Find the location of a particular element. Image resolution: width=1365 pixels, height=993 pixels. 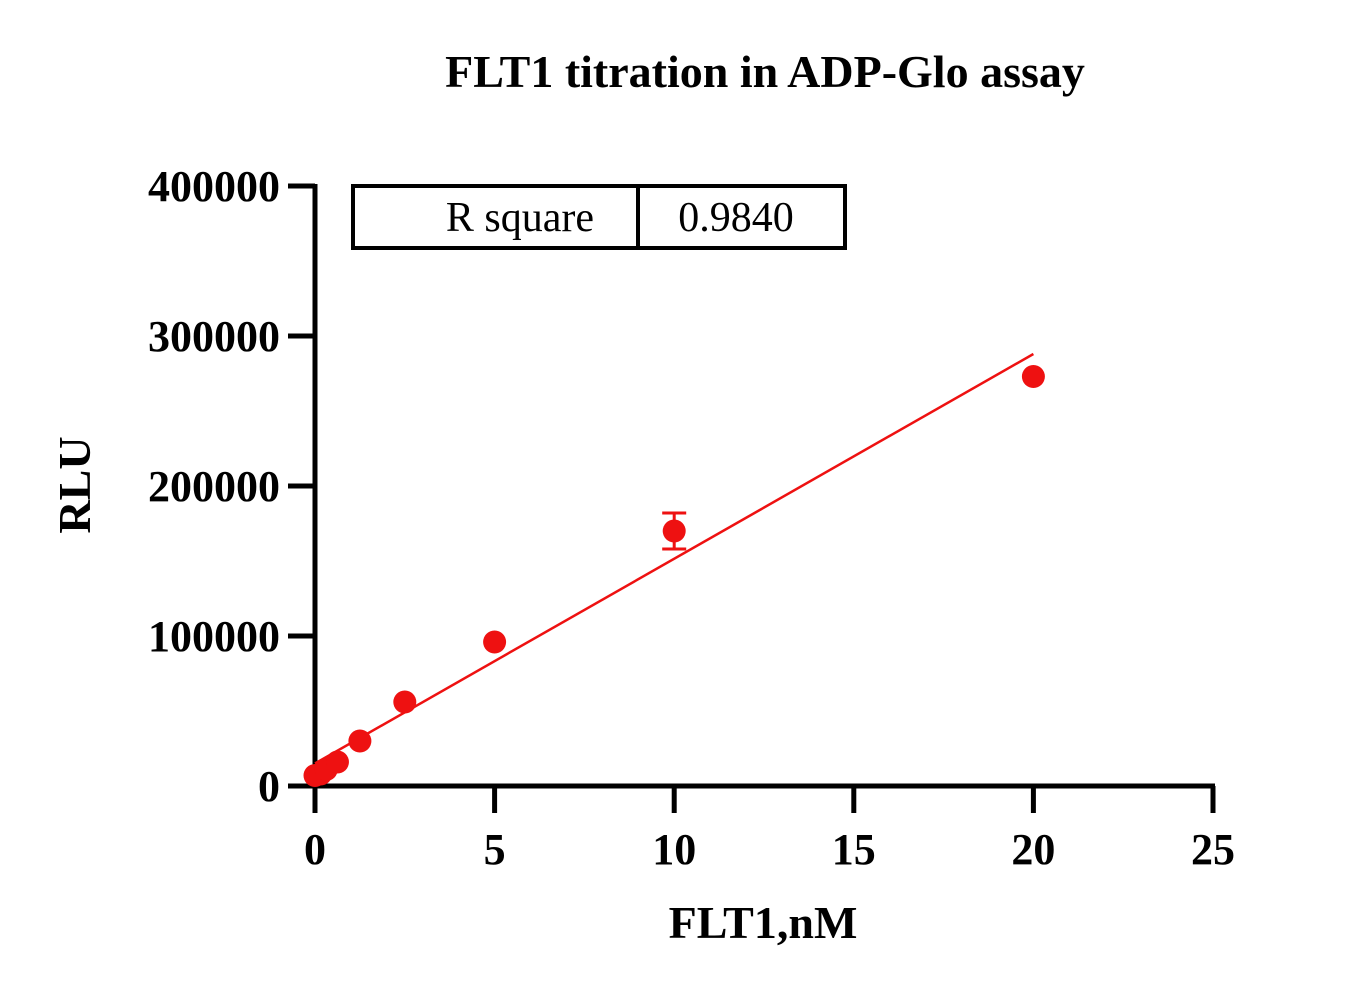

y-tick-label: 300000 is located at coordinates (214, 336).